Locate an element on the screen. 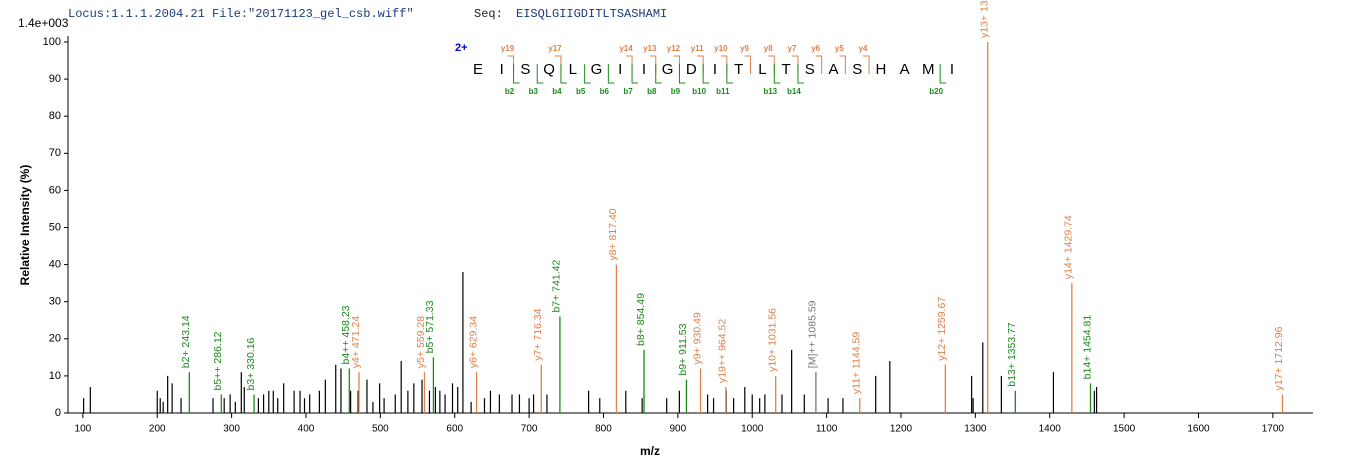 This screenshot has width=1362, height=473. y-ion-tag: y14 is located at coordinates (626, 48).